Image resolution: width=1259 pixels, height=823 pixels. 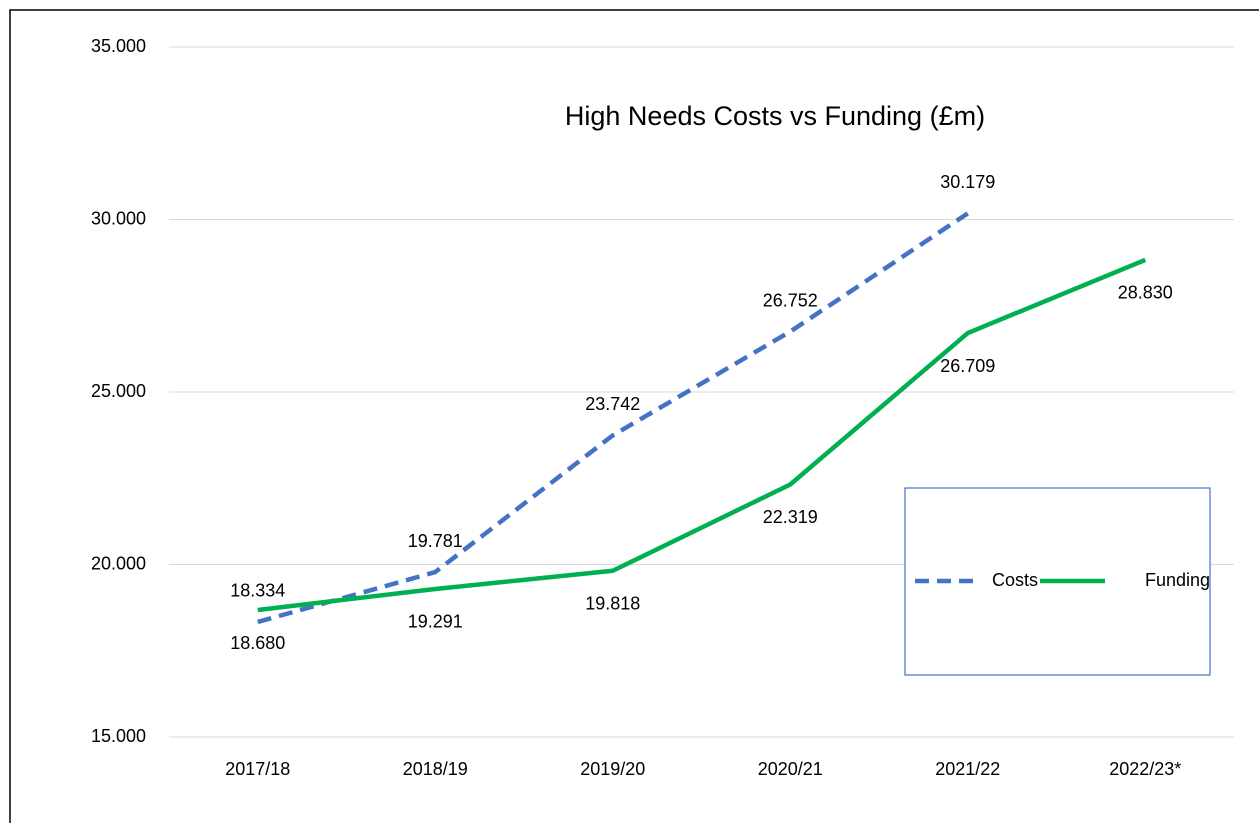 I want to click on x-tick-label: 2021/22, so click(x=967, y=769).